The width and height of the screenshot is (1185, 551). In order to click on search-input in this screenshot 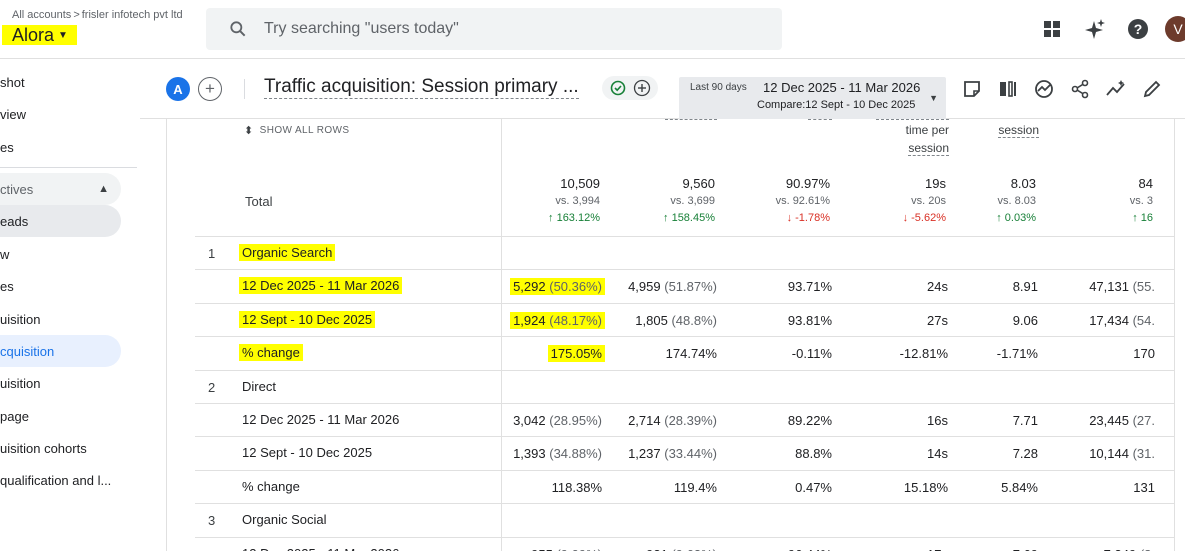, I will do `click(504, 29)`.